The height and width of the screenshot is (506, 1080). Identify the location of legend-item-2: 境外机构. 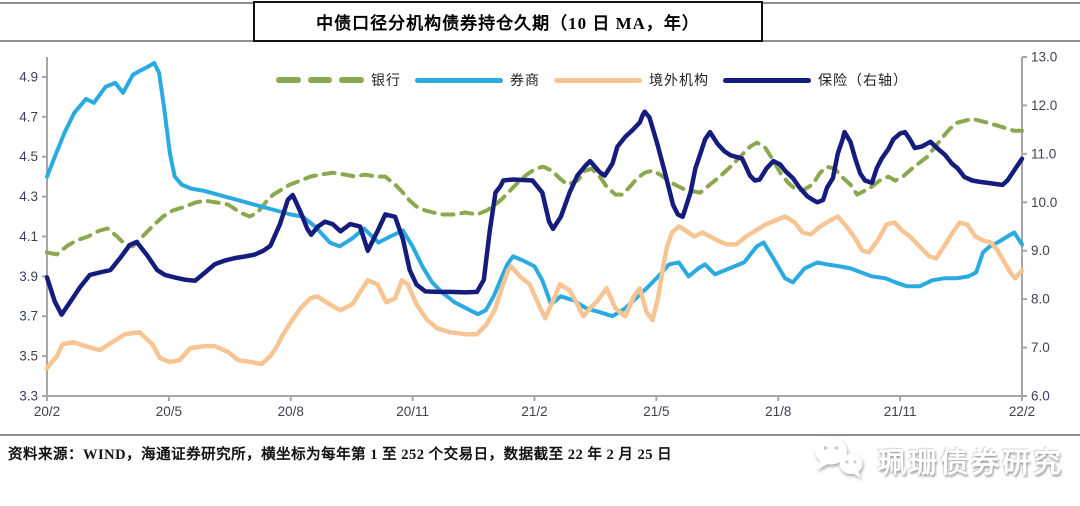
(631, 80).